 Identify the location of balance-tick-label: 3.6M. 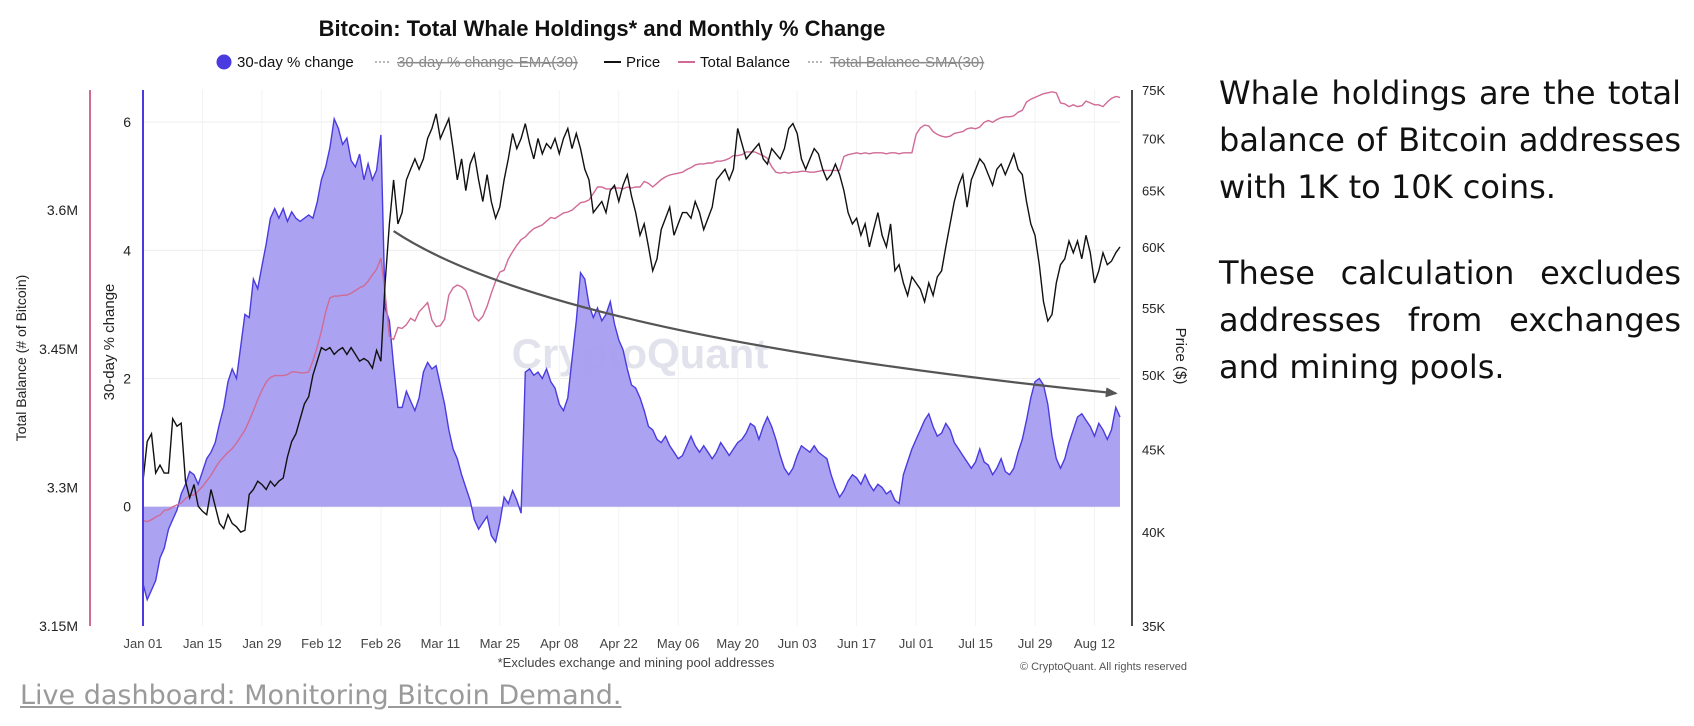
(62, 210).